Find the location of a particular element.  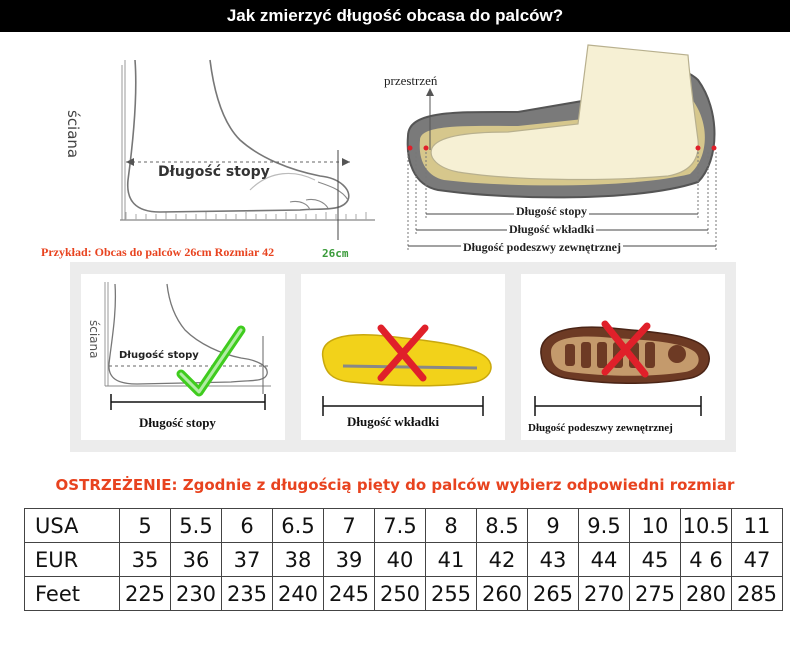

size-cell: 6 is located at coordinates (247, 525).